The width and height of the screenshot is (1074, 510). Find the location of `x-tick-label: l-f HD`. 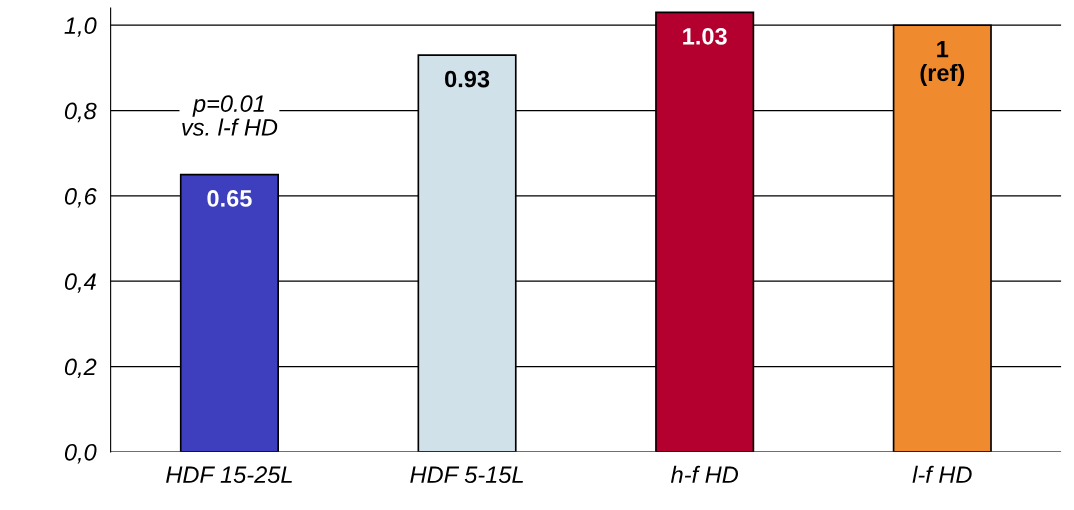

x-tick-label: l-f HD is located at coordinates (942, 474).